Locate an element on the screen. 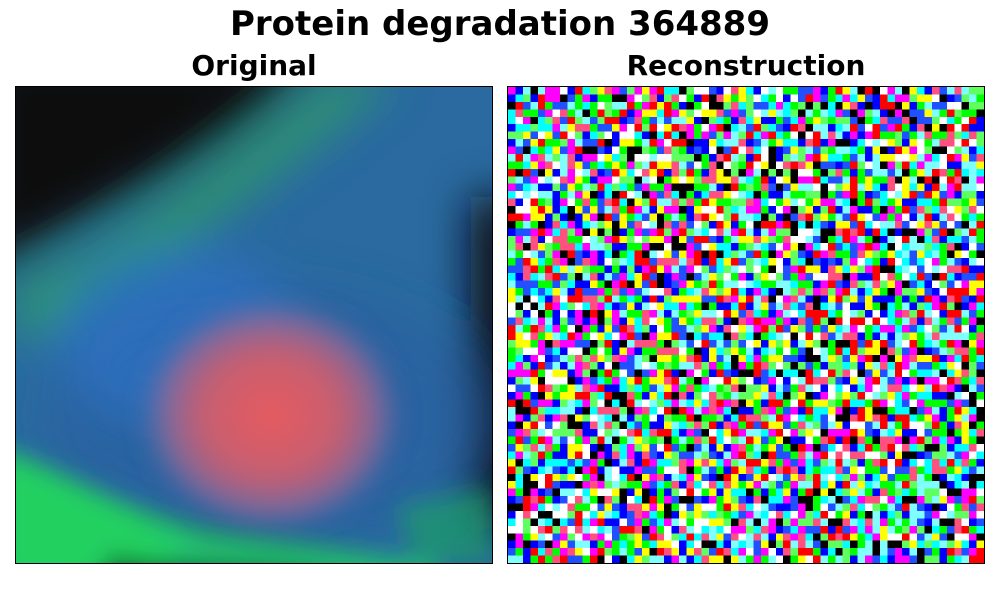  panel-title-reconstruction: Reconstruction is located at coordinates (746, 65).